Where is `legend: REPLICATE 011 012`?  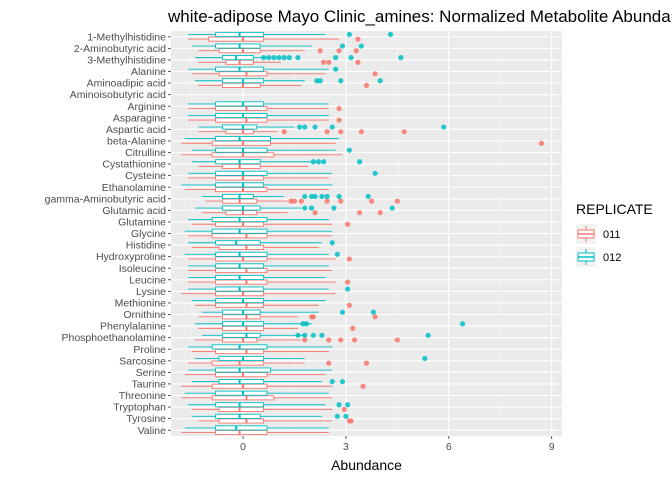
legend: REPLICATE 011 012 is located at coordinates (614, 234).